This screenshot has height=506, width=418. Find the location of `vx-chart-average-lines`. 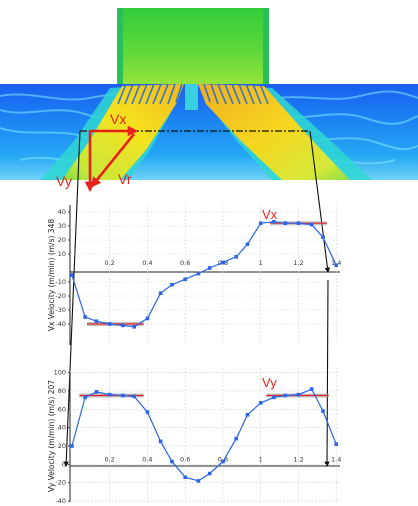

vx-chart-average-lines is located at coordinates (206, 273).